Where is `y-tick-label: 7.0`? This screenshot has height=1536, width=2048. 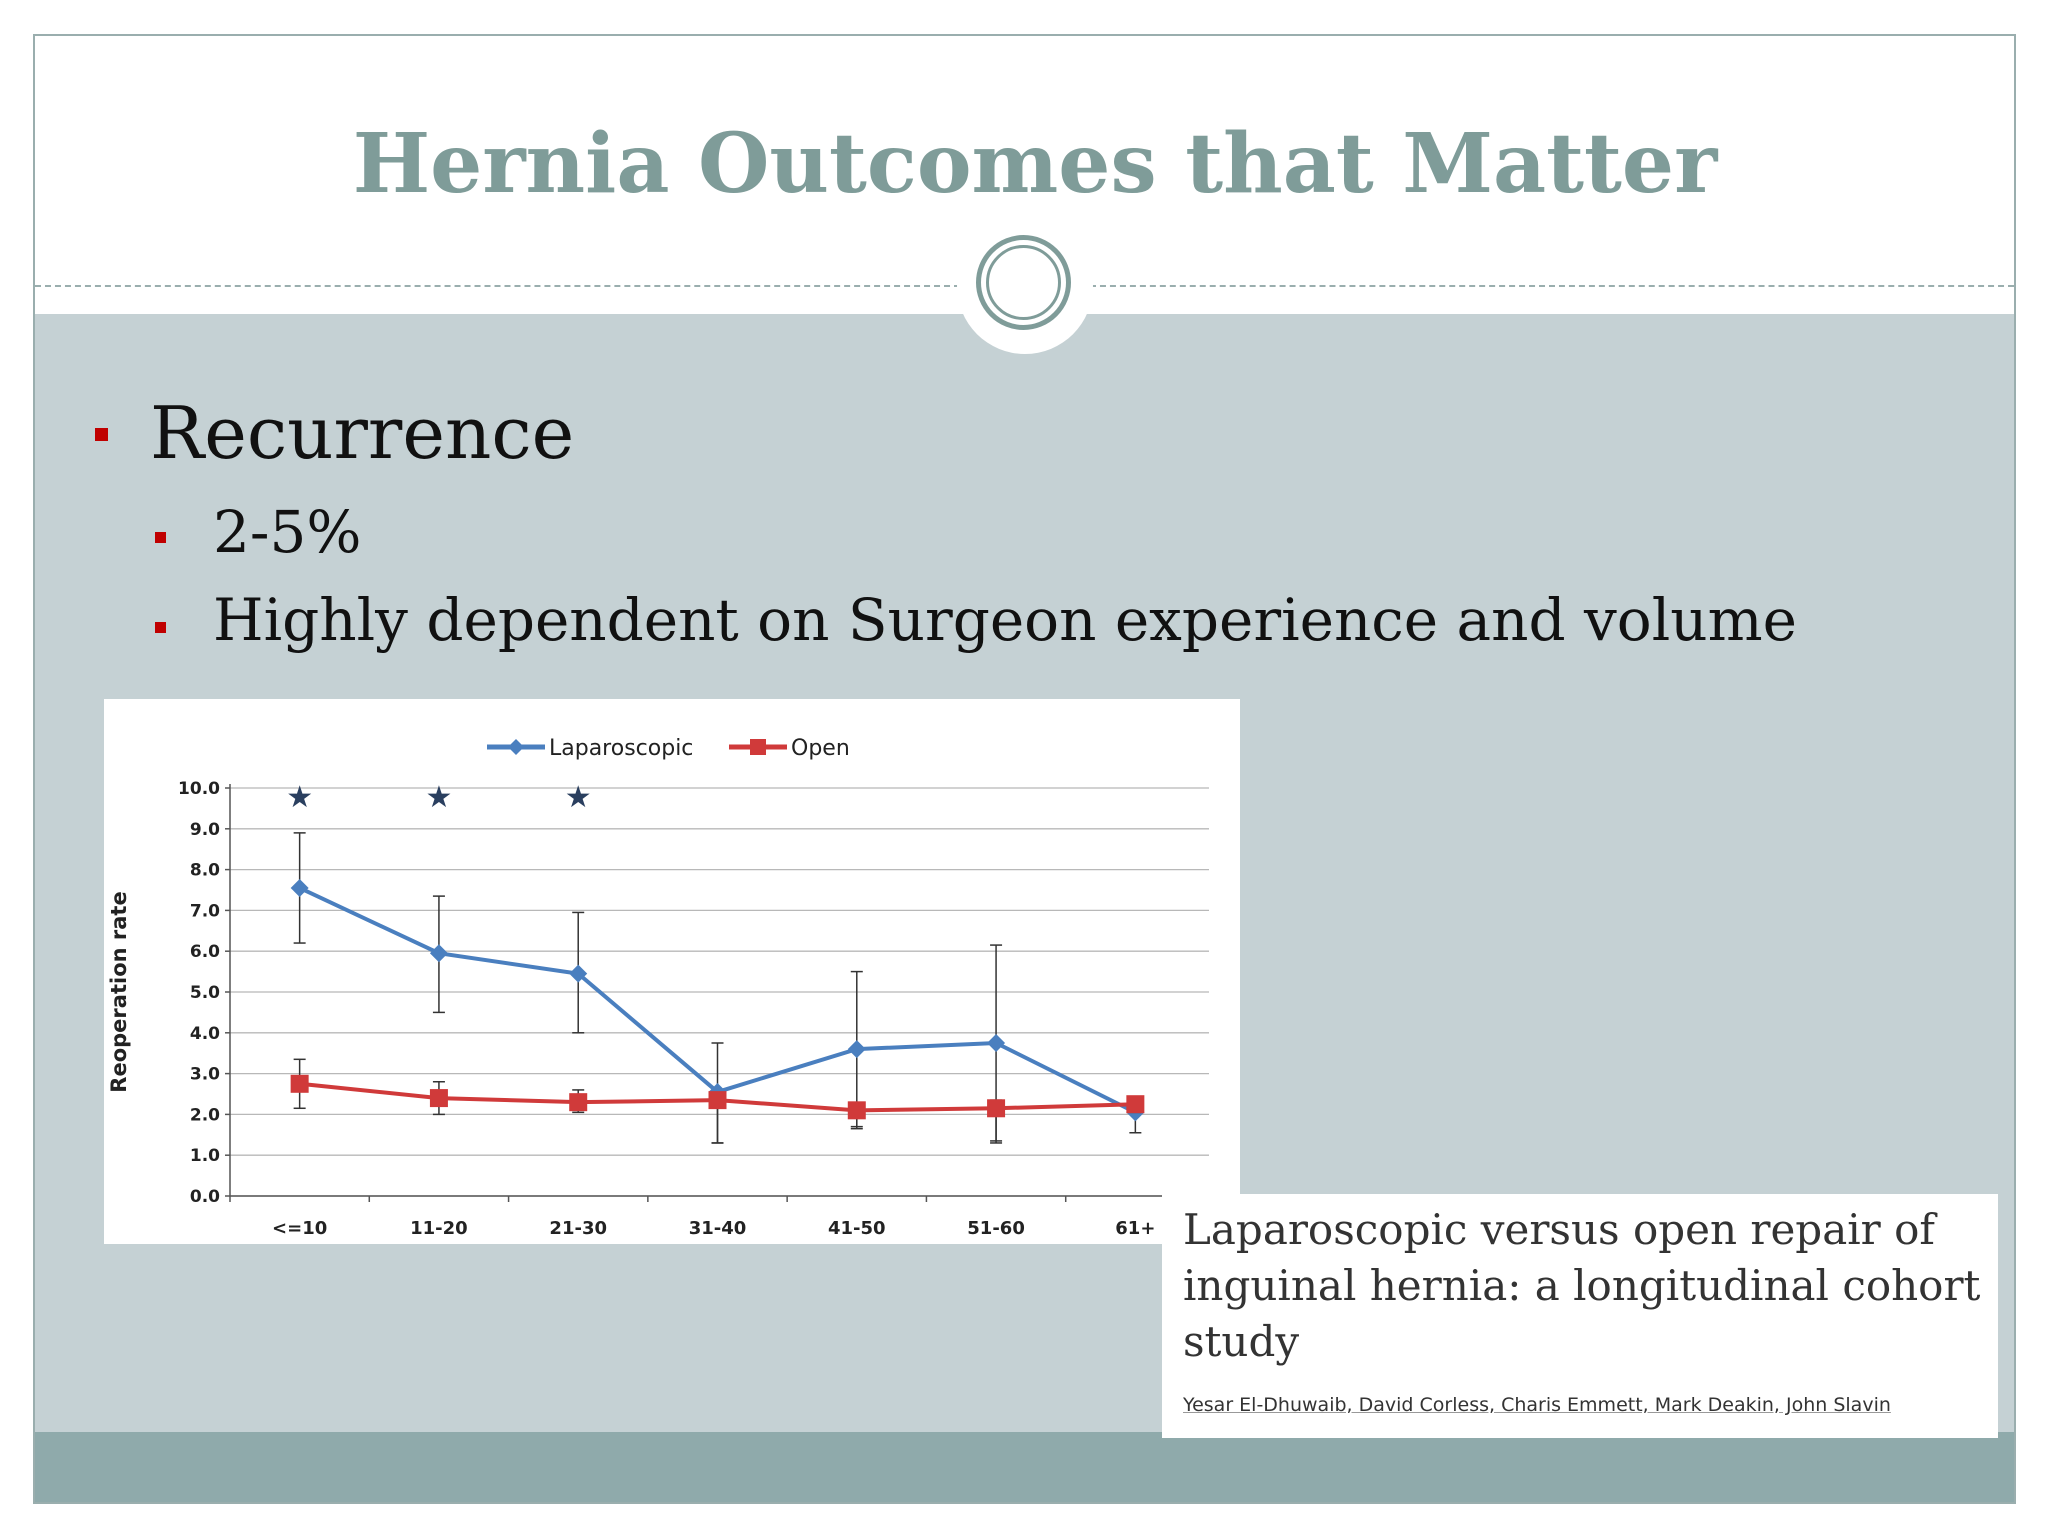
y-tick-label: 7.0 is located at coordinates (205, 911).